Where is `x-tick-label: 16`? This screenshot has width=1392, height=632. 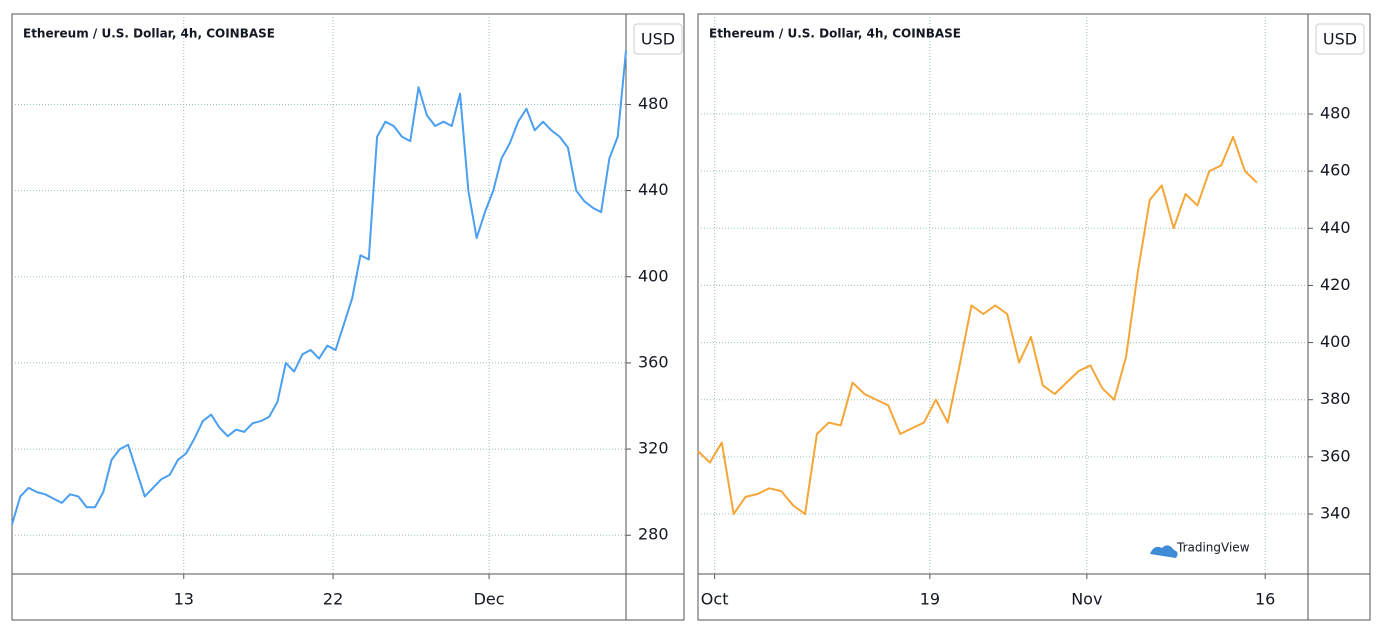
x-tick-label: 16 is located at coordinates (1265, 599).